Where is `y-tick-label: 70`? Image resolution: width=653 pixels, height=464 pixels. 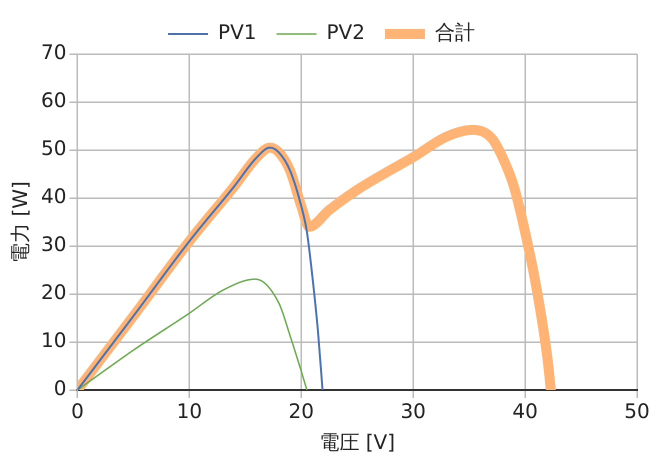
y-tick-label: 70 is located at coordinates (53, 52).